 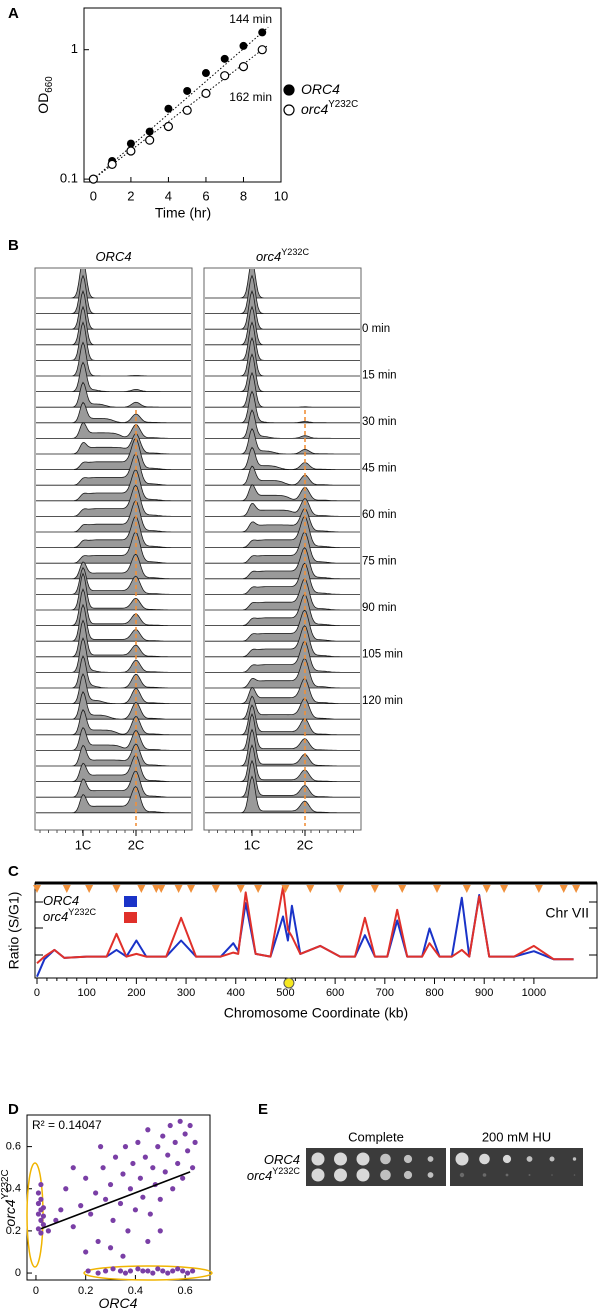 I want to click on plate-image, so click(x=516, y=1167).